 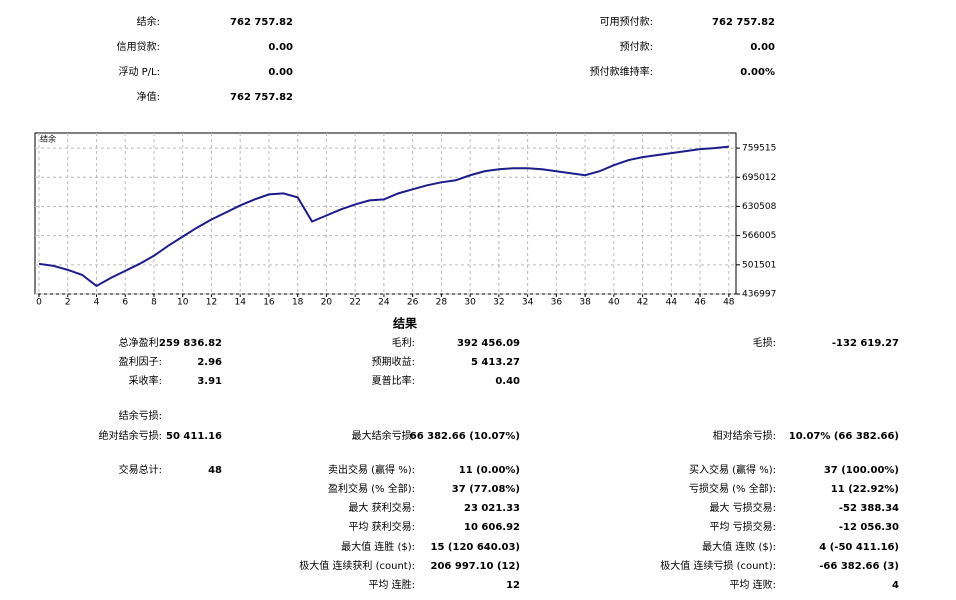 What do you see at coordinates (194, 436) in the screenshot?
I see `result-value: 50 411.16` at bounding box center [194, 436].